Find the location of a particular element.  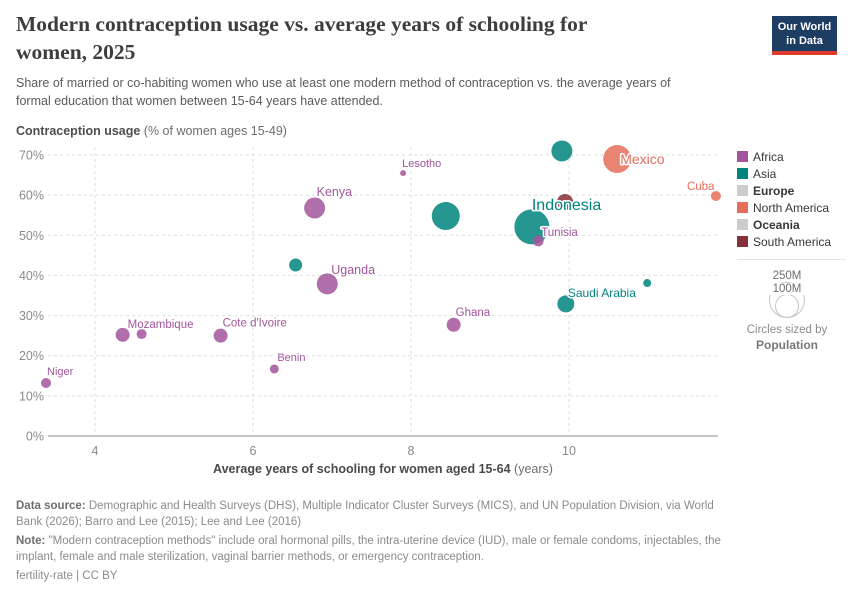

point-lesotho is located at coordinates (403, 173).